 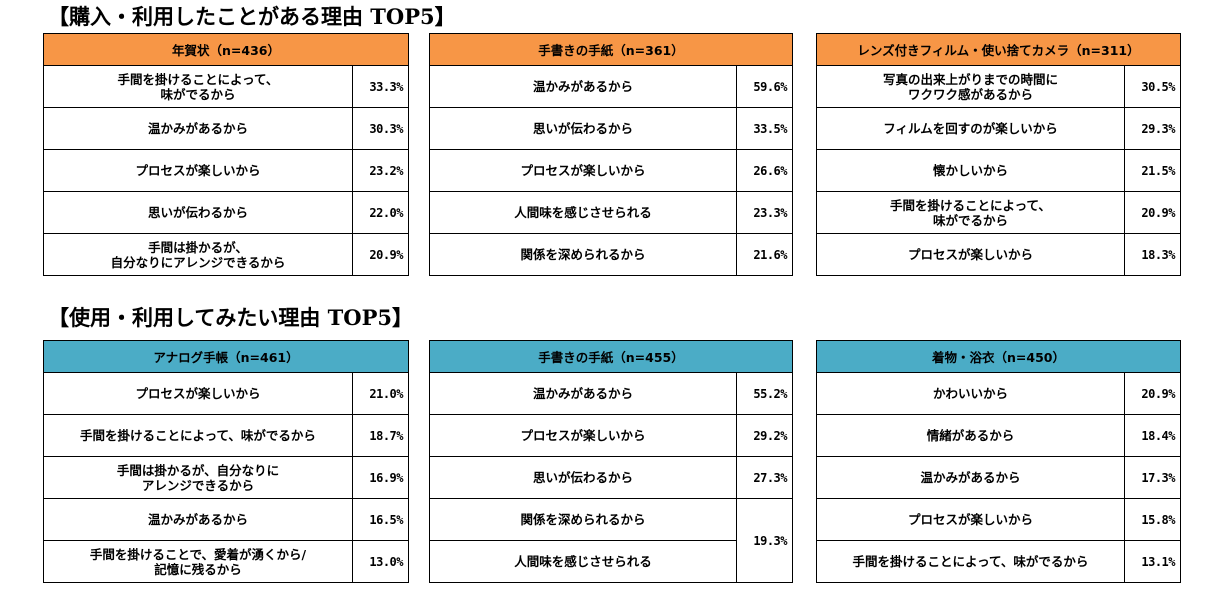 I want to click on table-row: 思いが伝わるから 33.5%, so click(x=611, y=128).